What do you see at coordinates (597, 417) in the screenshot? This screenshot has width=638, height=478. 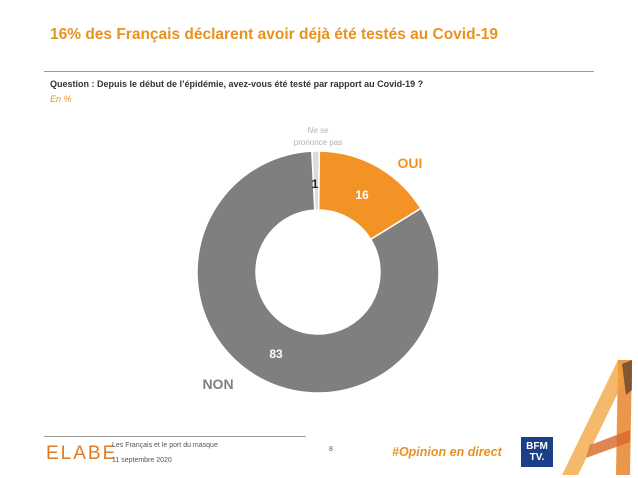 I see `elabe-decorative-shape` at bounding box center [597, 417].